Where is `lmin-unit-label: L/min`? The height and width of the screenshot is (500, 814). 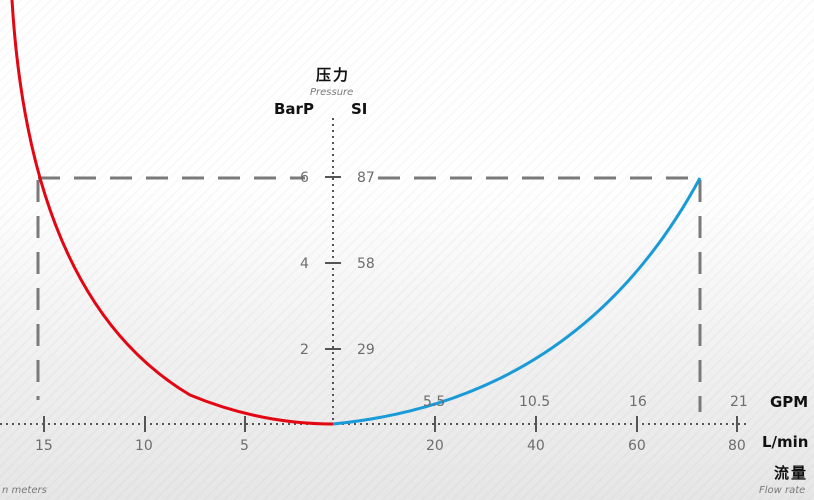
lmin-unit-label: L/min is located at coordinates (785, 442).